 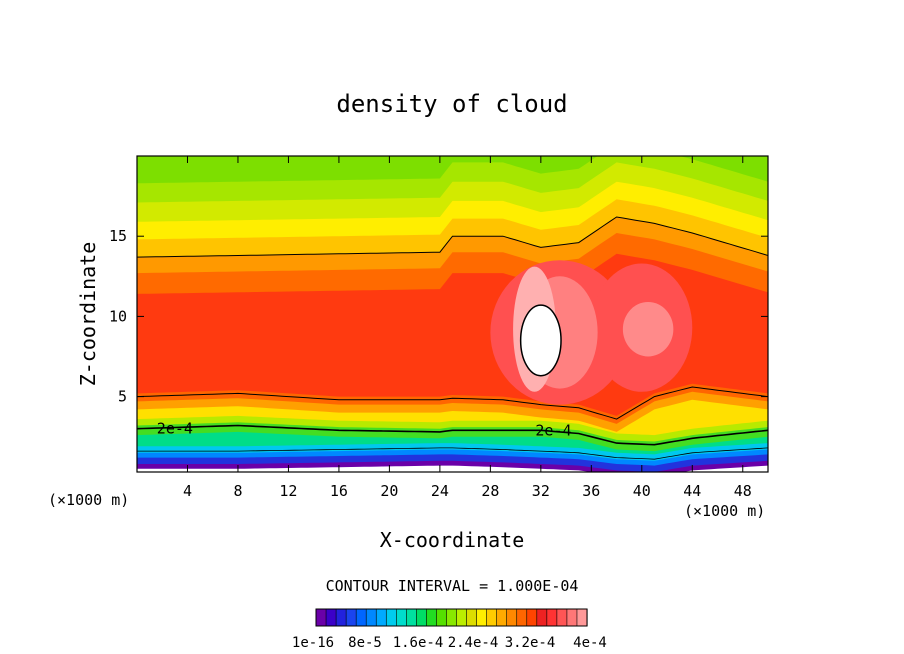 I want to click on x-tick-label-48: 48, so click(x=743, y=491).